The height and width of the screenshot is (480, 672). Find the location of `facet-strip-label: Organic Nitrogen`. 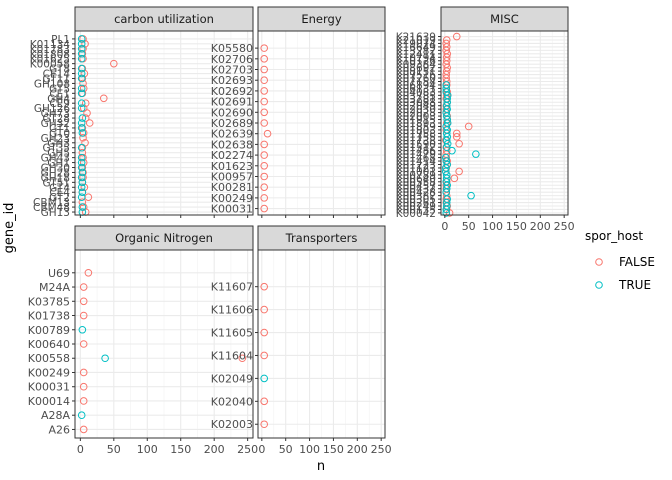

facet-strip-label: Organic Nitrogen is located at coordinates (164, 238).